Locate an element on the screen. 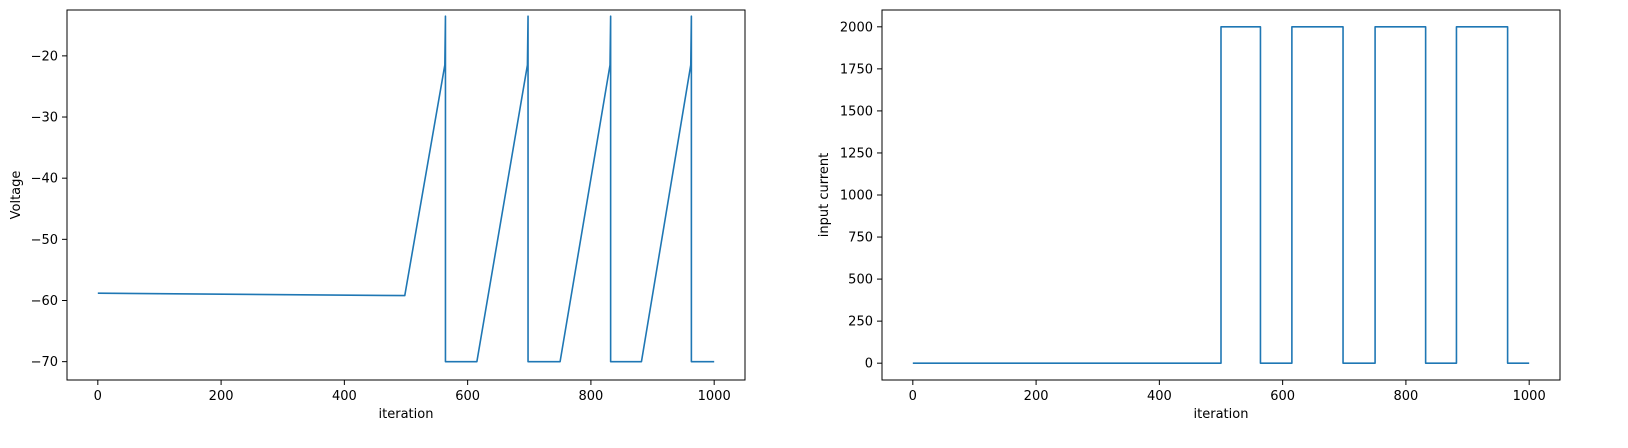 Image resolution: width=1628 pixels, height=448 pixels. voltage-x-tick-label: 400 is located at coordinates (344, 396).